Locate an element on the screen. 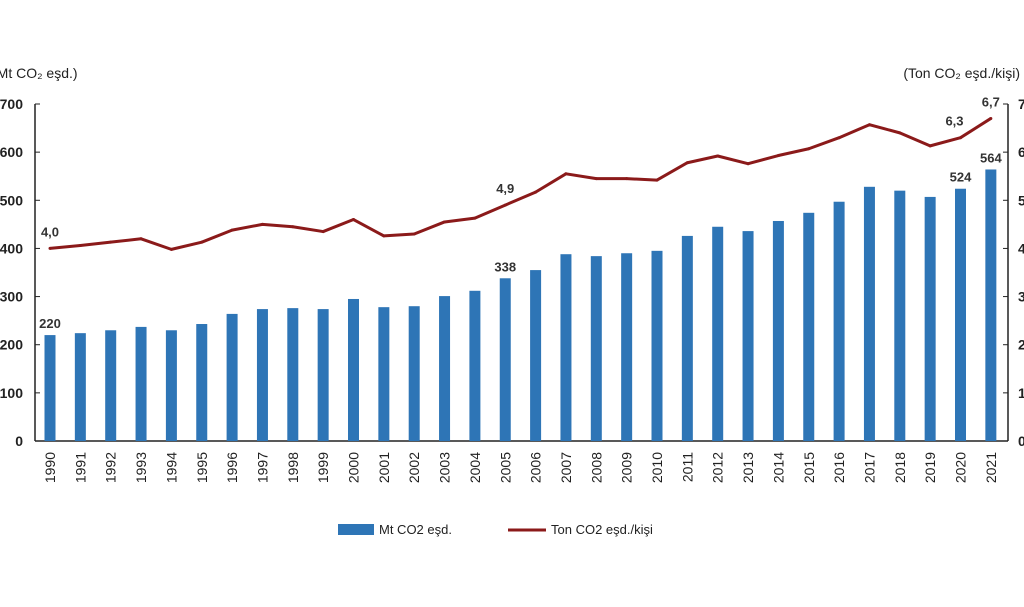  x-tick-label: 2013 is located at coordinates (748, 467).